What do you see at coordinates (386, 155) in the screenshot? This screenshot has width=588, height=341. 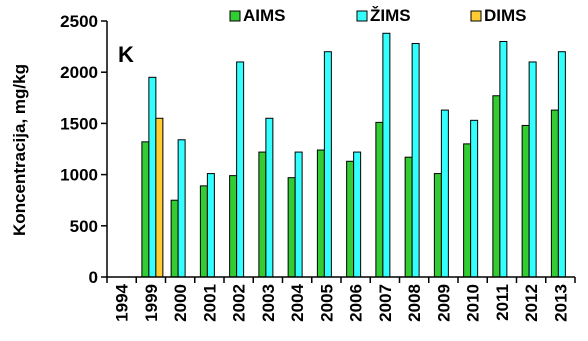 I see `bar-žims-2007` at bounding box center [386, 155].